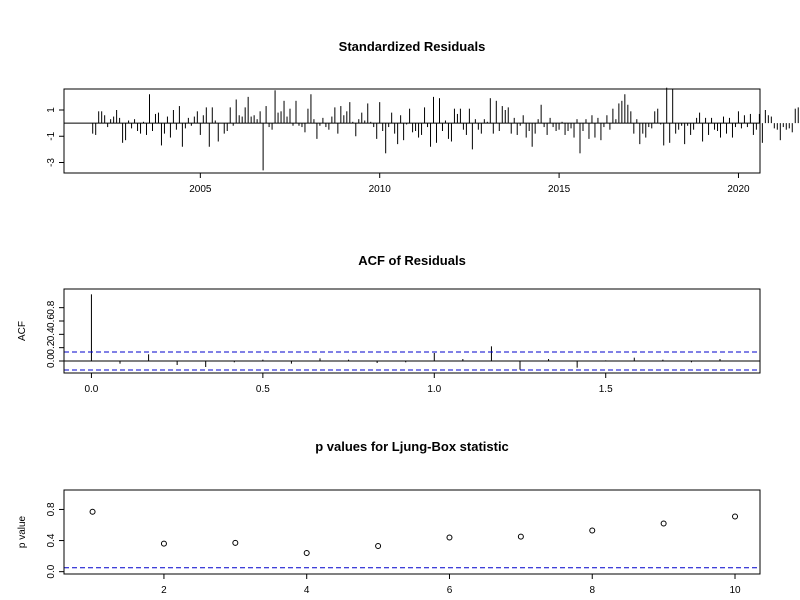  What do you see at coordinates (51, 135) in the screenshot?
I see `residuals-y-tick-label: -1` at bounding box center [51, 135].